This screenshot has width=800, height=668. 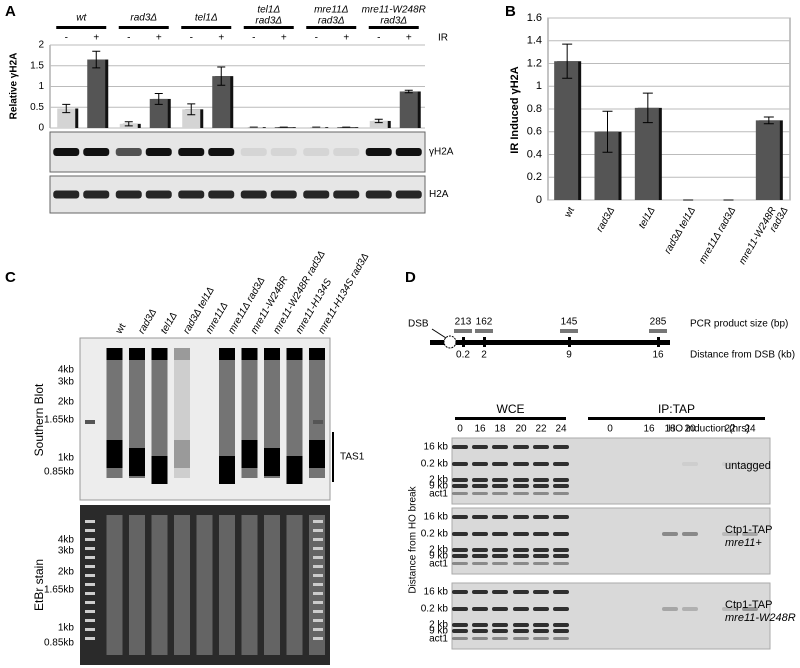 What do you see at coordinates (670, 429) in the screenshot?
I see `time-label: 18` at bounding box center [670, 429].